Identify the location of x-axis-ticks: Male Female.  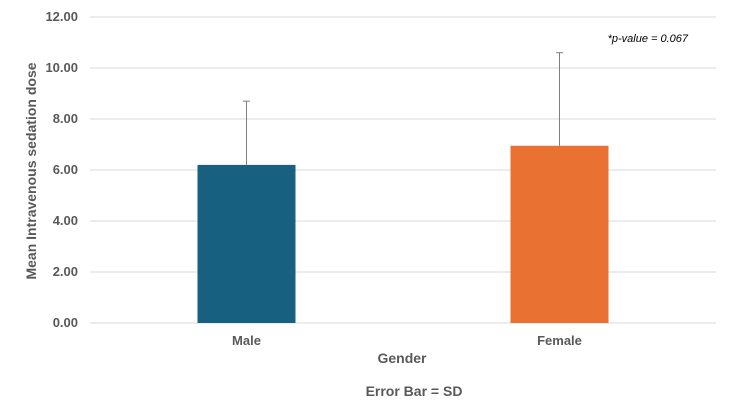
(407, 340).